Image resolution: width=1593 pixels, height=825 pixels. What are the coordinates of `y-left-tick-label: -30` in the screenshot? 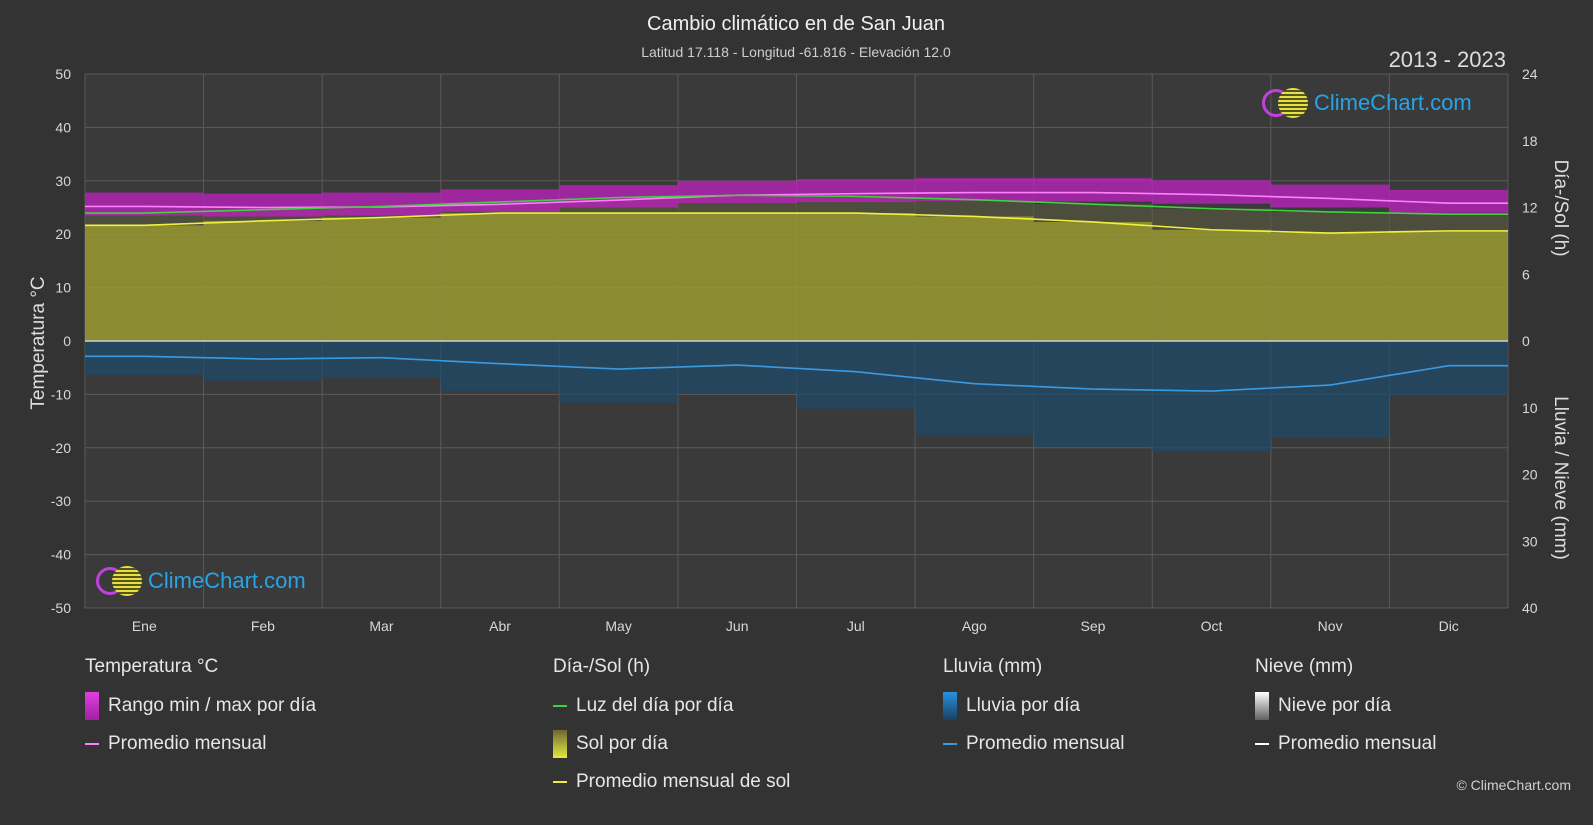 It's located at (61, 501).